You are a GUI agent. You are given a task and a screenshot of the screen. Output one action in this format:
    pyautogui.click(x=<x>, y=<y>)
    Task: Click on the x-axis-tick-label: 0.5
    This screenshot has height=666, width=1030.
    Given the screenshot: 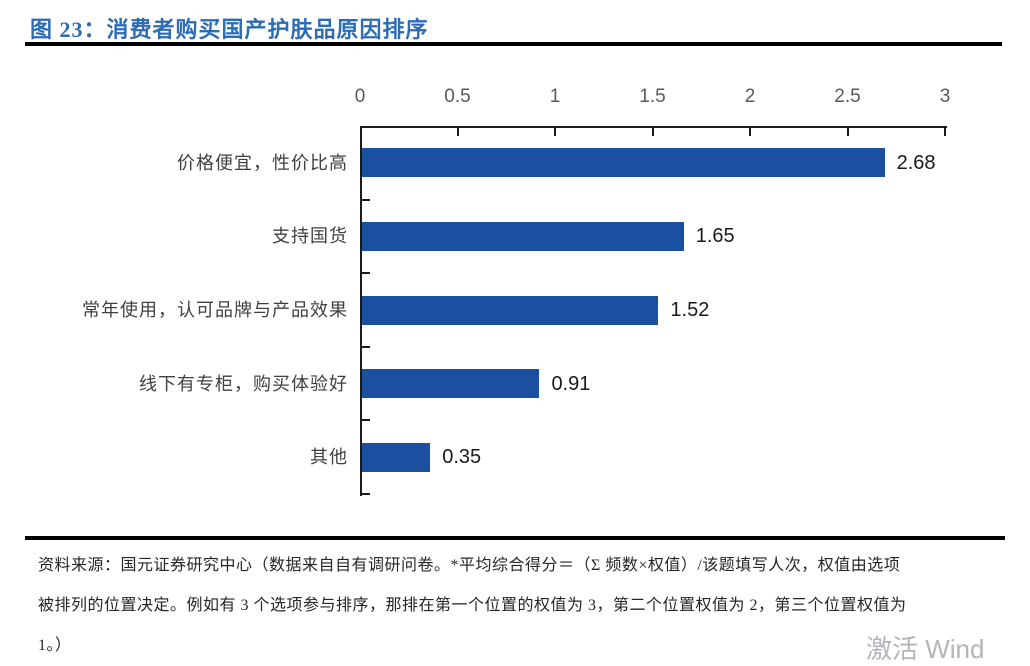 What is the action you would take?
    pyautogui.click(x=457, y=96)
    